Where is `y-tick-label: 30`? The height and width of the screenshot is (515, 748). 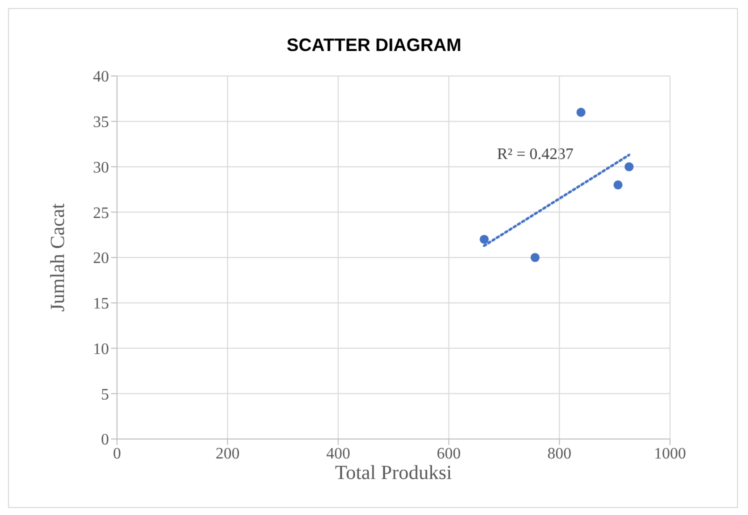
y-tick-label: 30 is located at coordinates (101, 167).